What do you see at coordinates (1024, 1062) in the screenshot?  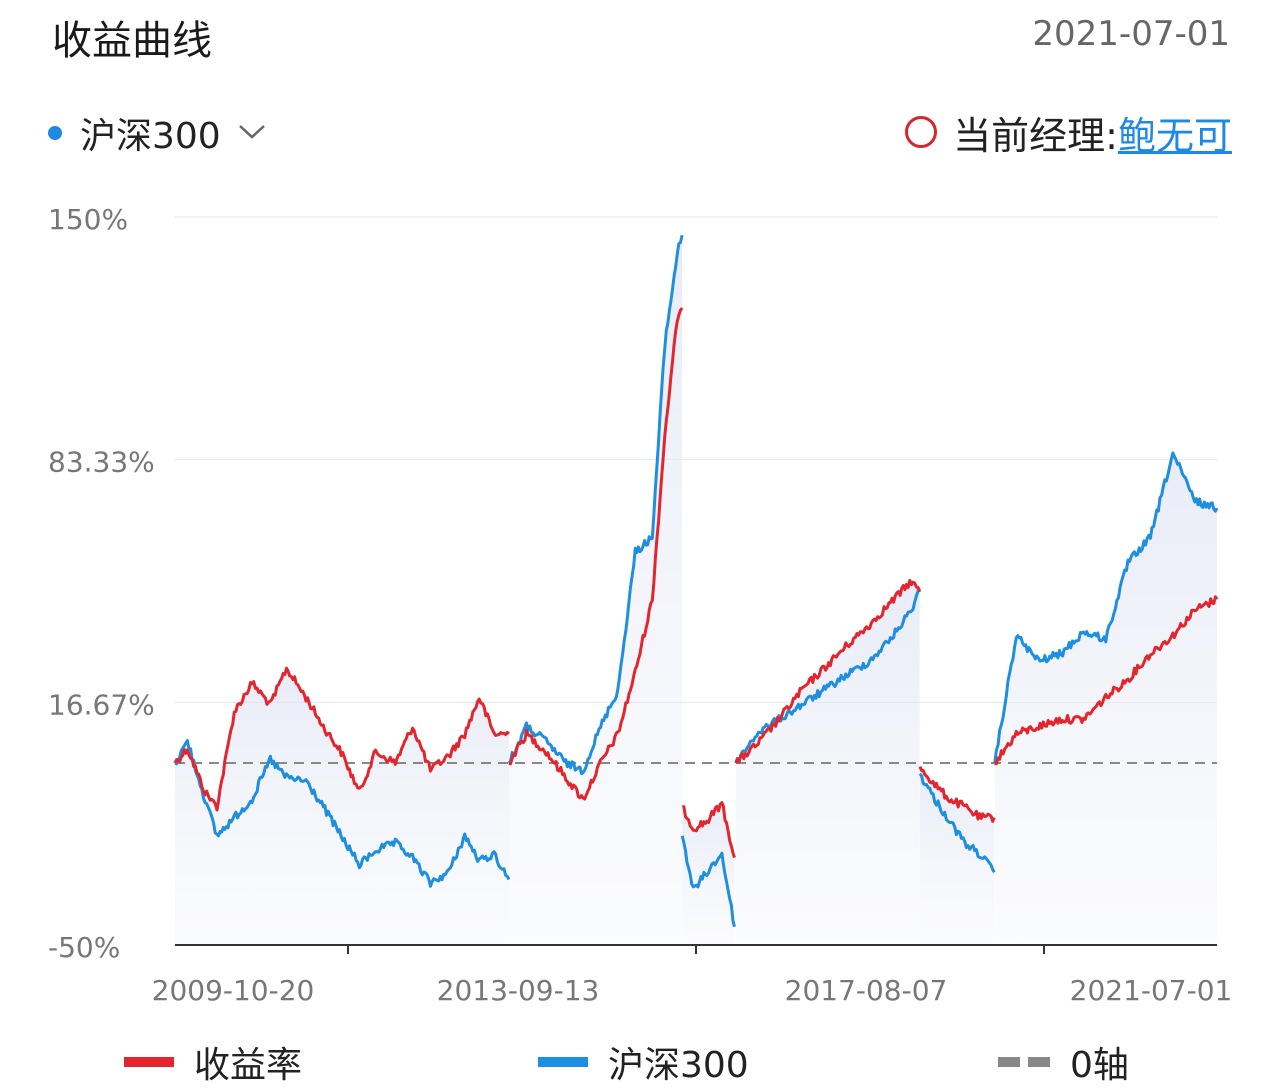 I see `zero-axis-swatch-icon` at bounding box center [1024, 1062].